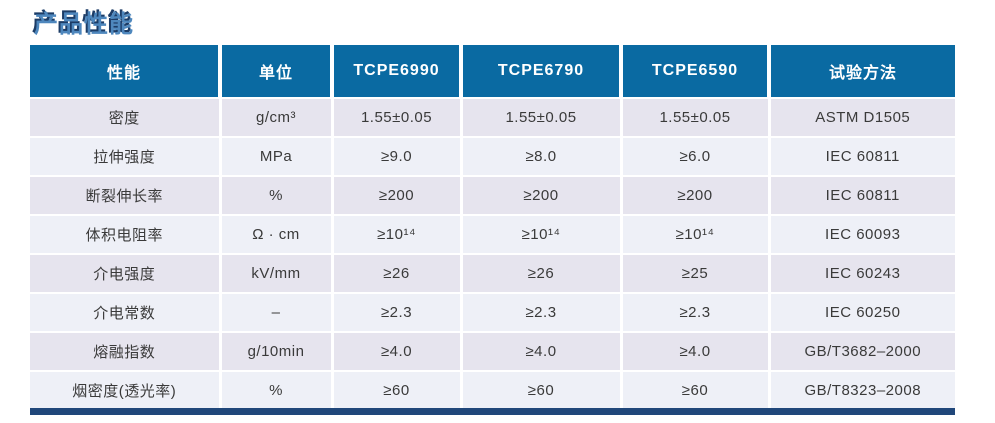 This screenshot has width=995, height=423. I want to click on spec-table-header: 性能 单位 TCPE6990 TCPE6790 TCPE6590 试验方法, so click(492, 71).